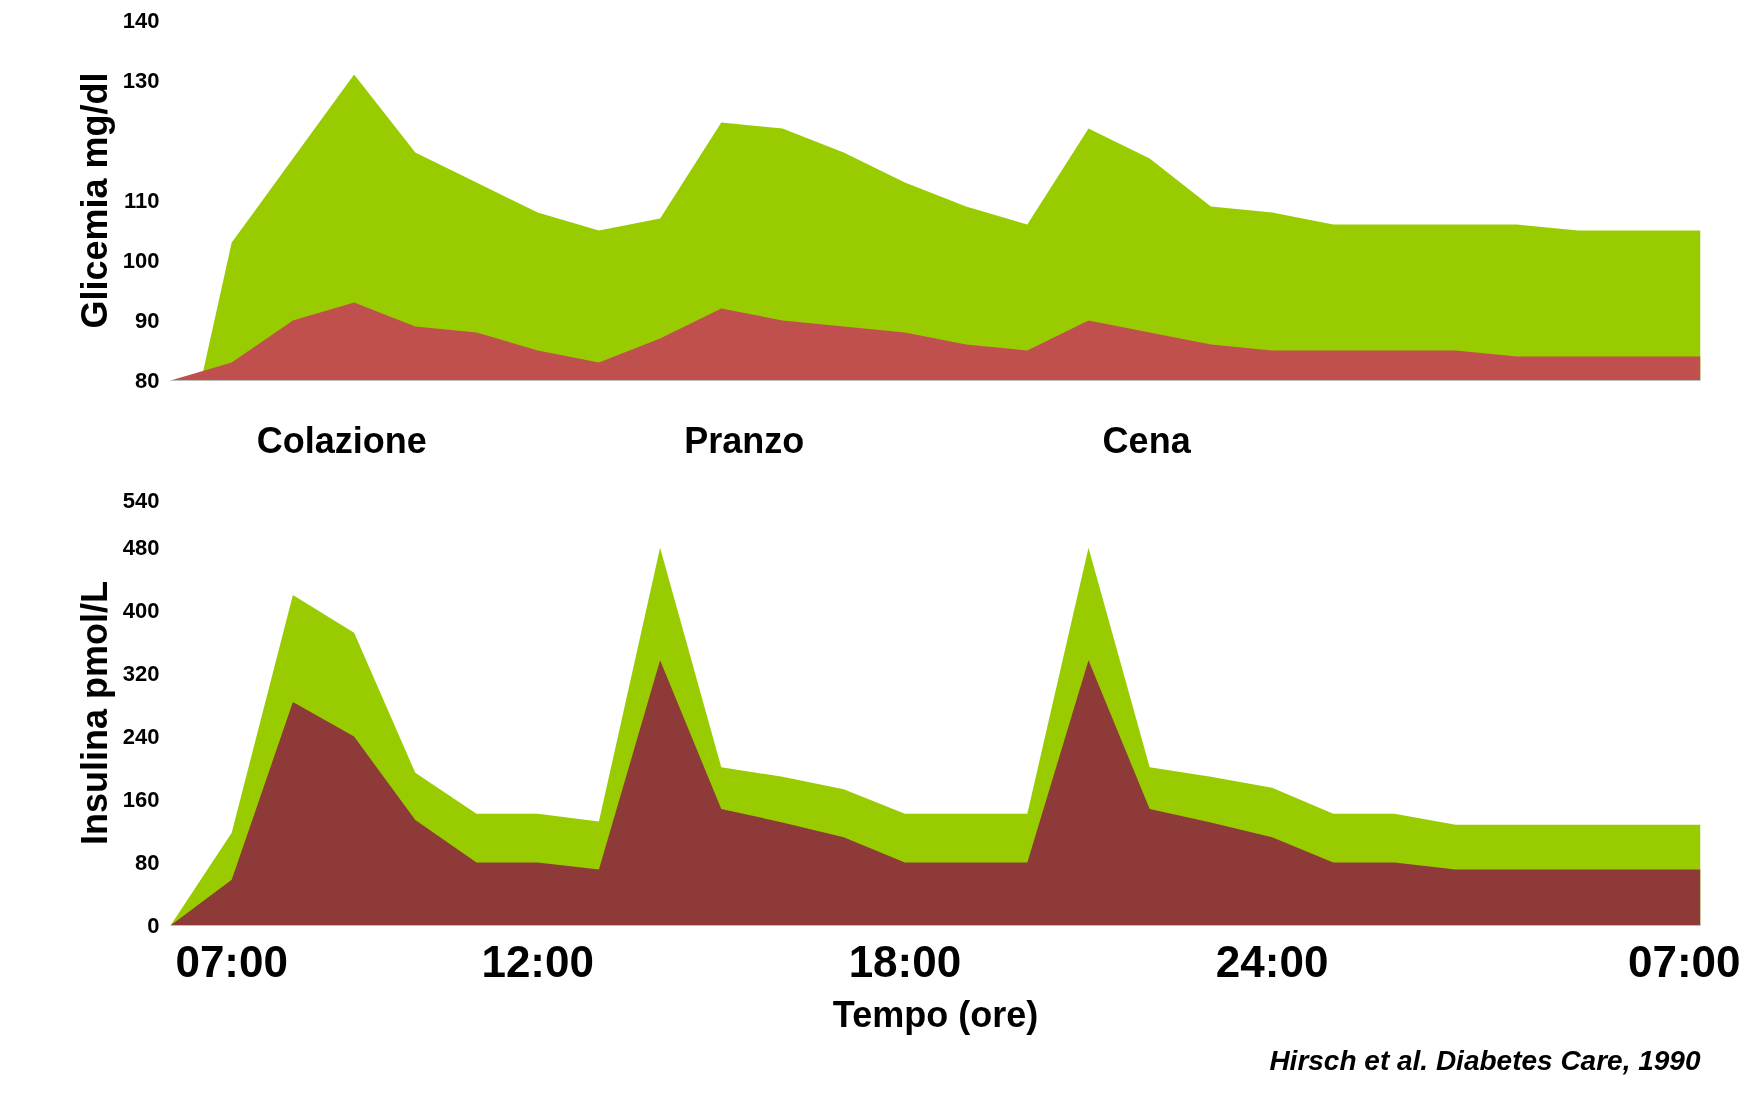 Image resolution: width=1750 pixels, height=1116 pixels. What do you see at coordinates (141, 800) in the screenshot?
I see `y-tick-label: 160` at bounding box center [141, 800].